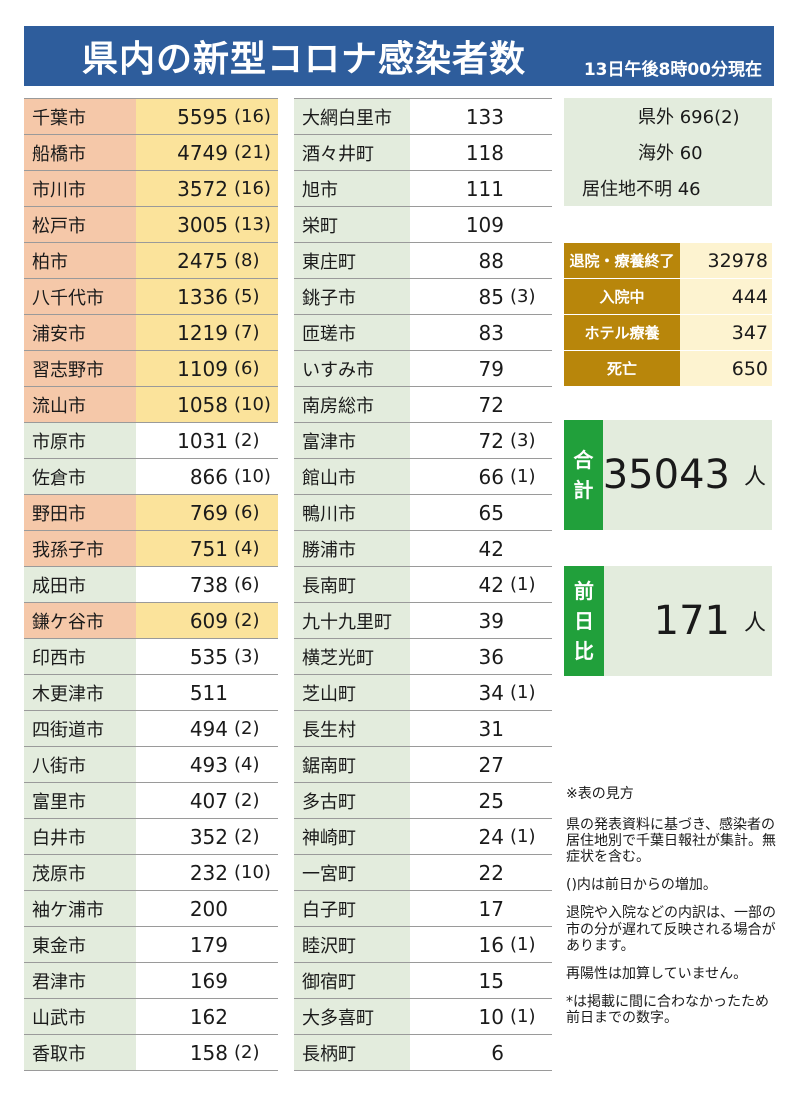 The width and height of the screenshot is (800, 1094). What do you see at coordinates (80, 476) in the screenshot?
I see `city-name: 佐倉市` at bounding box center [80, 476].